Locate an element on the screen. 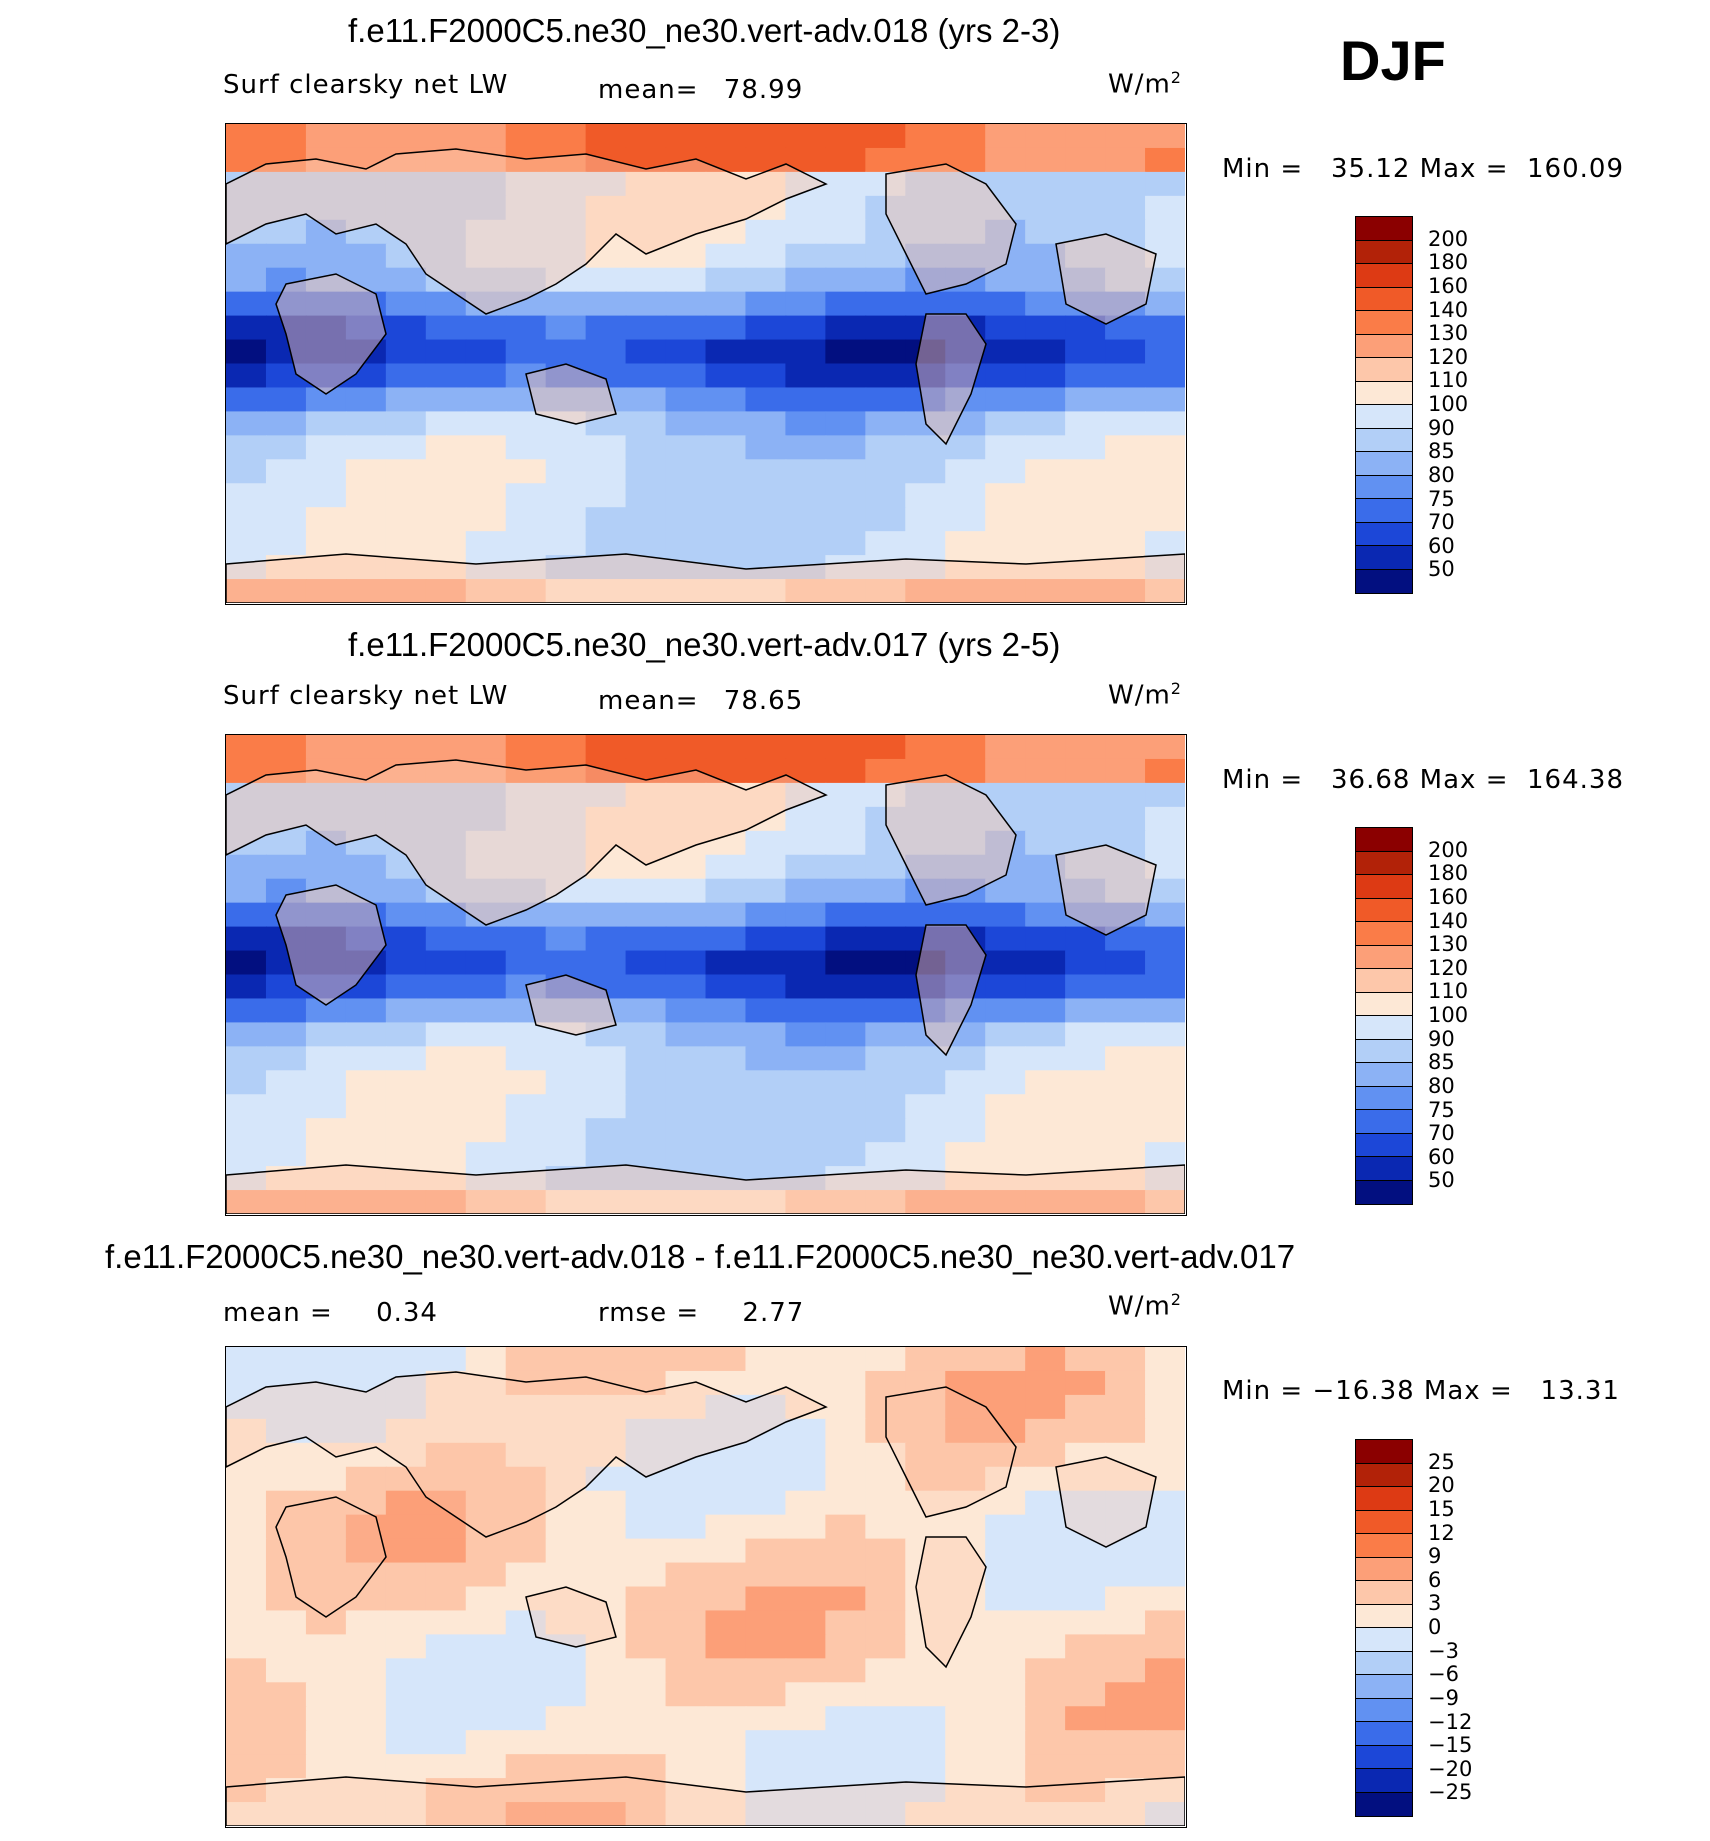 The height and width of the screenshot is (1841, 1710). panel-1-colorbar is located at coordinates (1384, 405).